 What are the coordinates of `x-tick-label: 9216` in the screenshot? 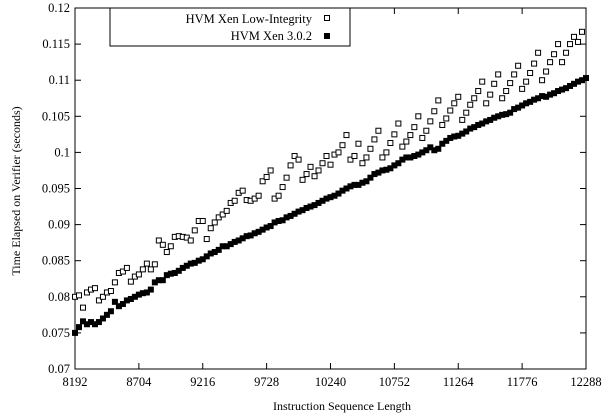 It's located at (202, 382).